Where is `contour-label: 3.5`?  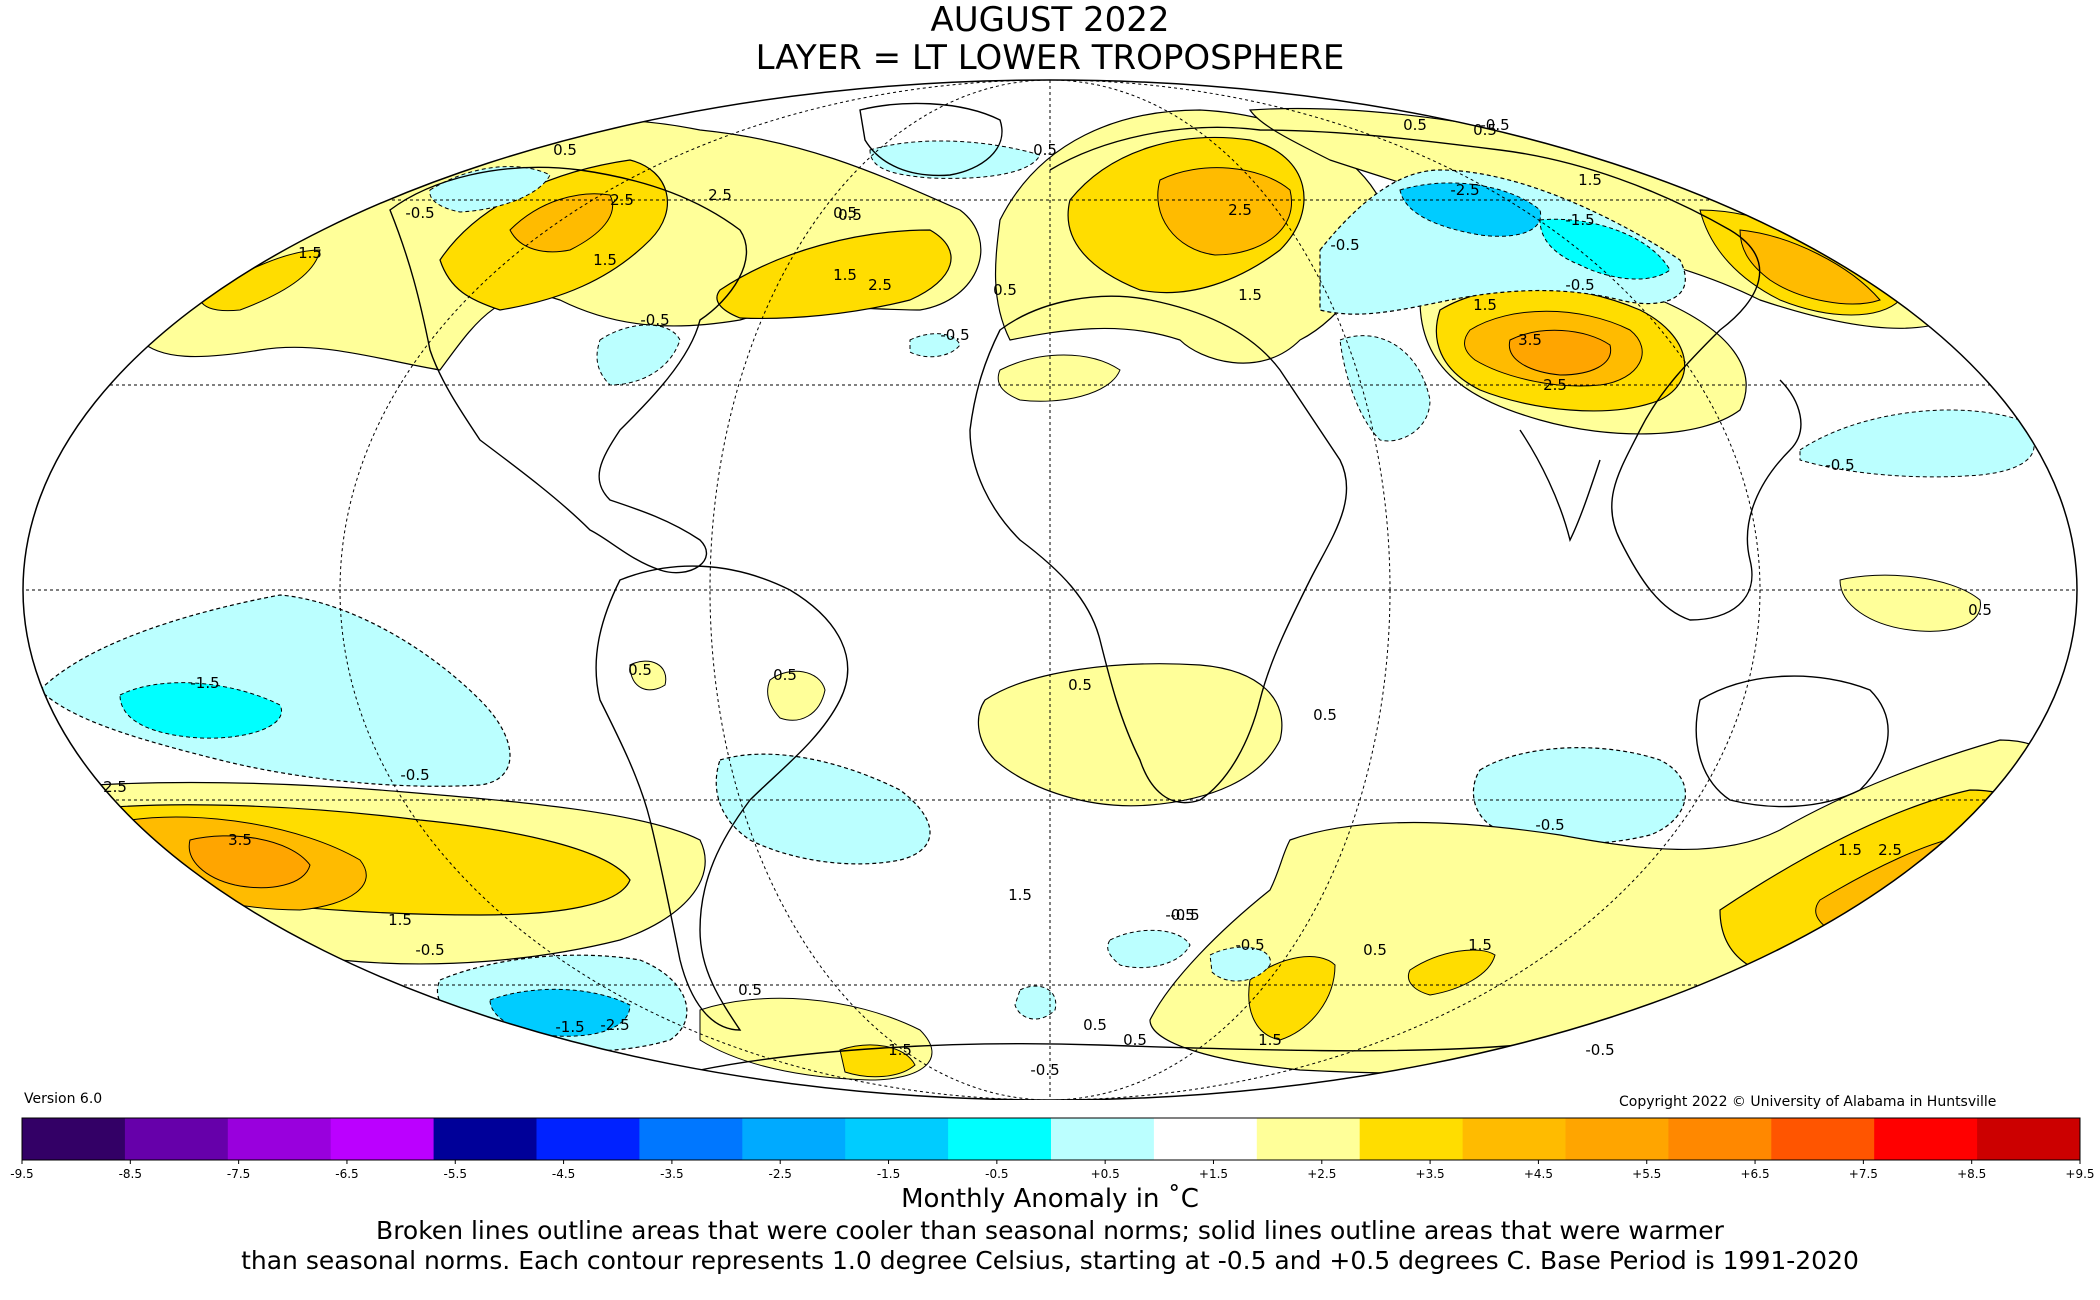
contour-label: 3.5 is located at coordinates (1530, 340).